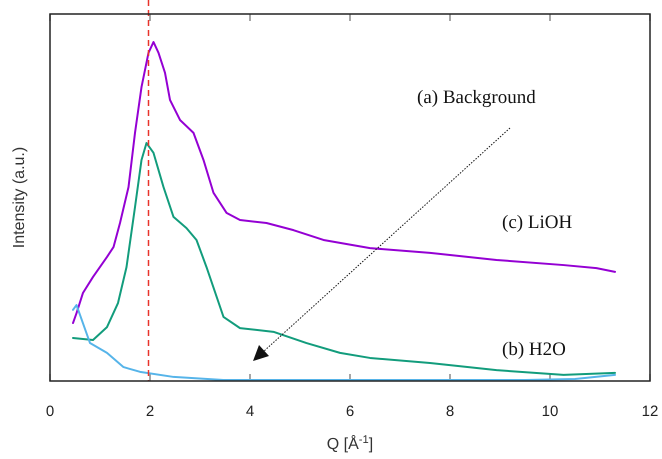 This screenshot has width=662, height=459. I want to click on x-tick-label: 10, so click(550, 411).